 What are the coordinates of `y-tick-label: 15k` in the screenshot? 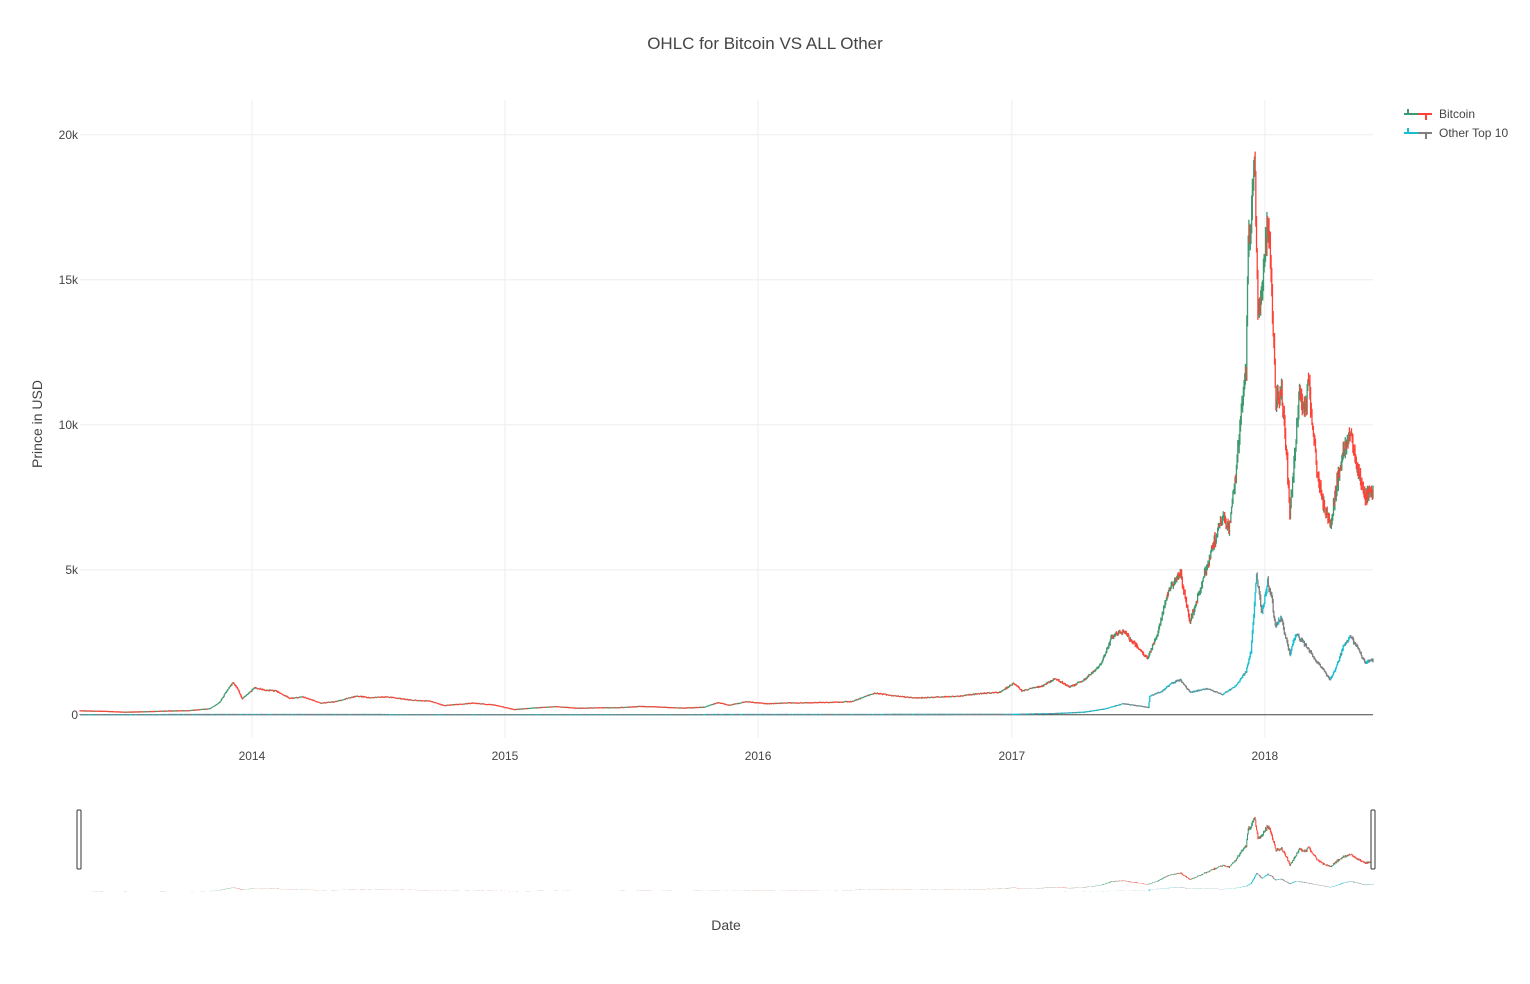 It's located at (69, 280).